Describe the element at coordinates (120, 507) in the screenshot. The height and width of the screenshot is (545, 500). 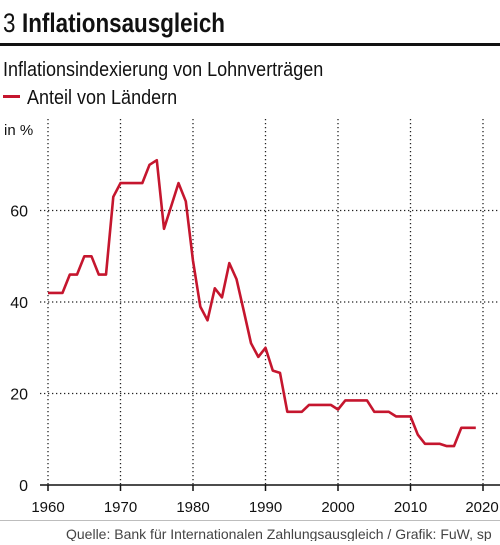
I see `x-tick-label: 1970` at that location.